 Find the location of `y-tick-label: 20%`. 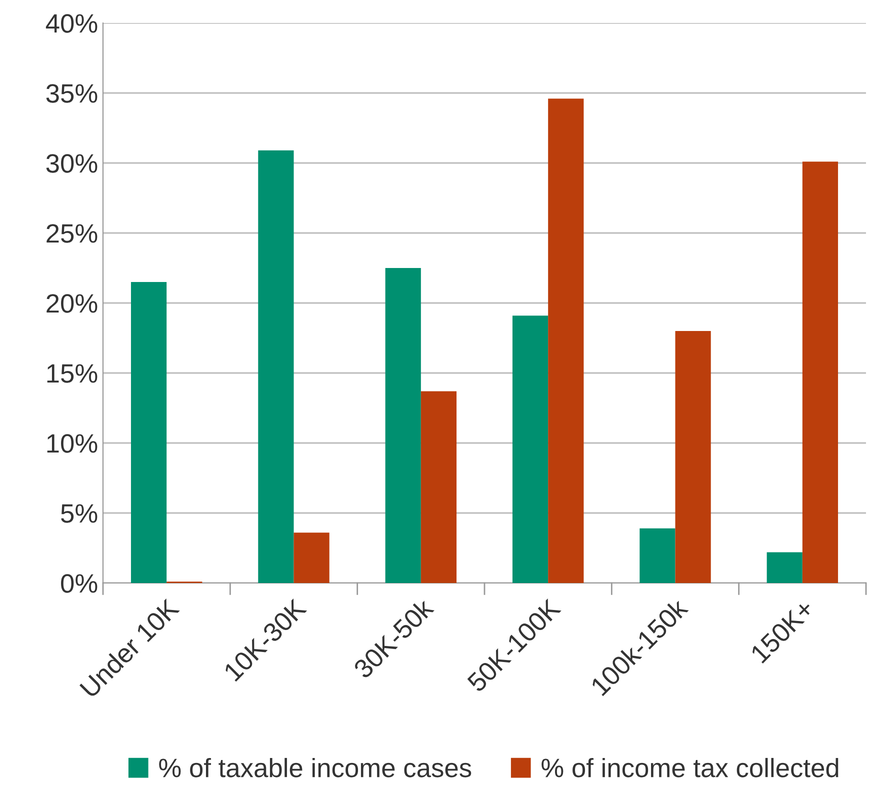

y-tick-label: 20% is located at coordinates (72, 303).